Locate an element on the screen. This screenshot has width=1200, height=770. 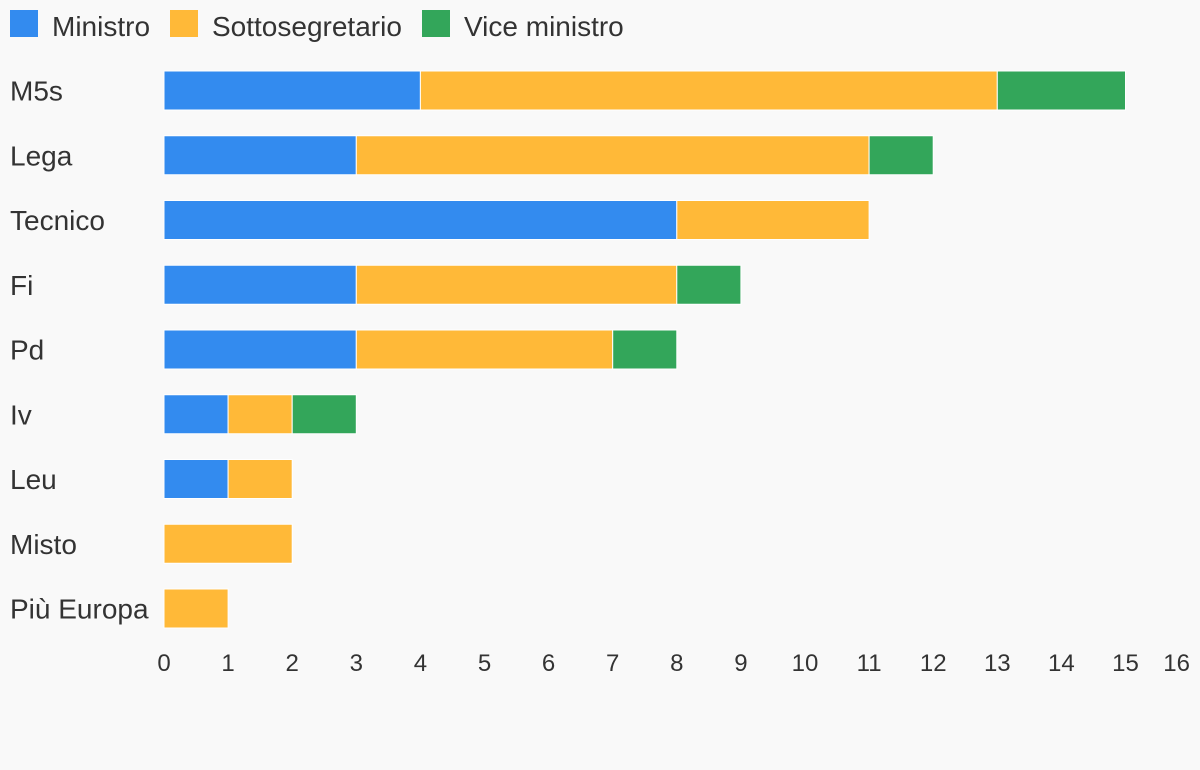
bar-leu-ministro is located at coordinates (196, 479).